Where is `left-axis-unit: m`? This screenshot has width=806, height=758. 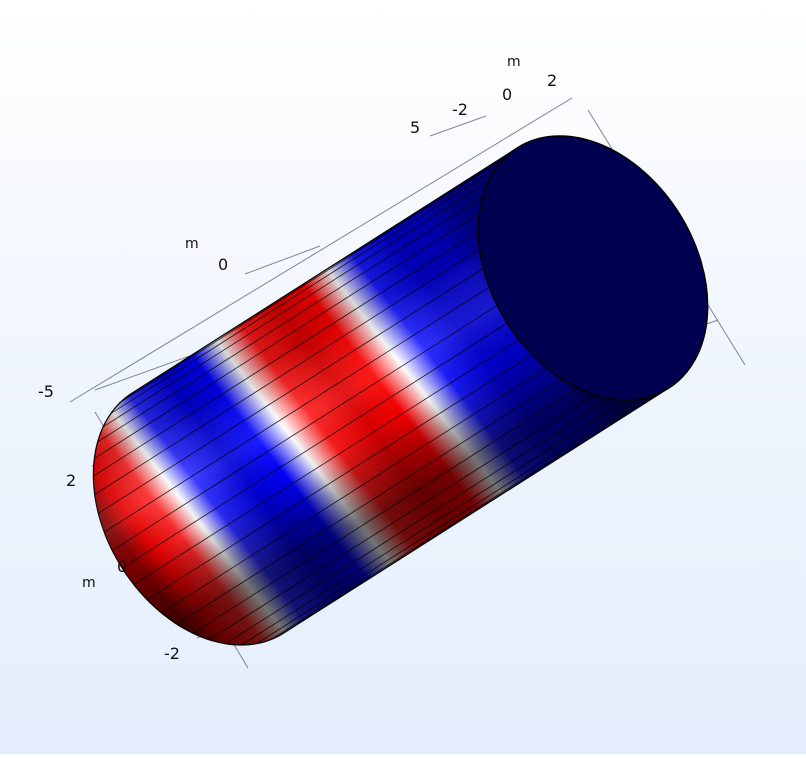
left-axis-unit: m is located at coordinates (192, 244).